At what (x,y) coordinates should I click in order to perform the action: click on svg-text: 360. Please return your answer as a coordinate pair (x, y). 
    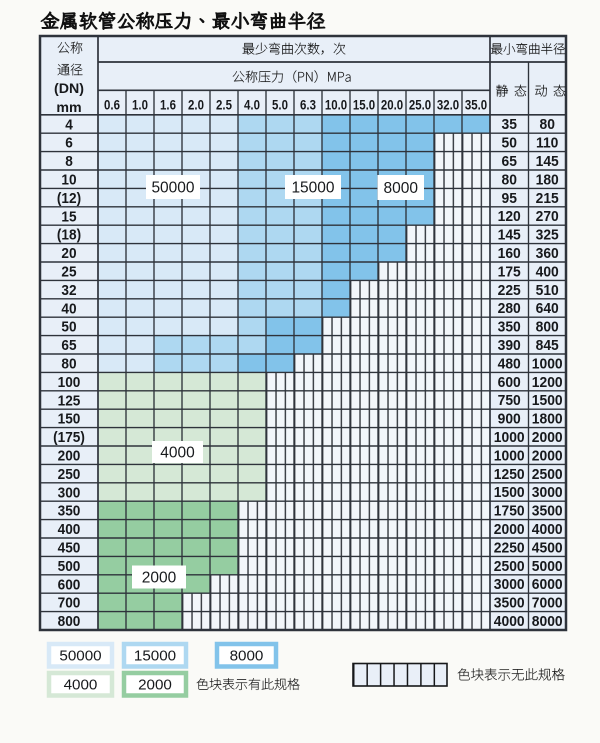
    Looking at the image, I should click on (547, 254).